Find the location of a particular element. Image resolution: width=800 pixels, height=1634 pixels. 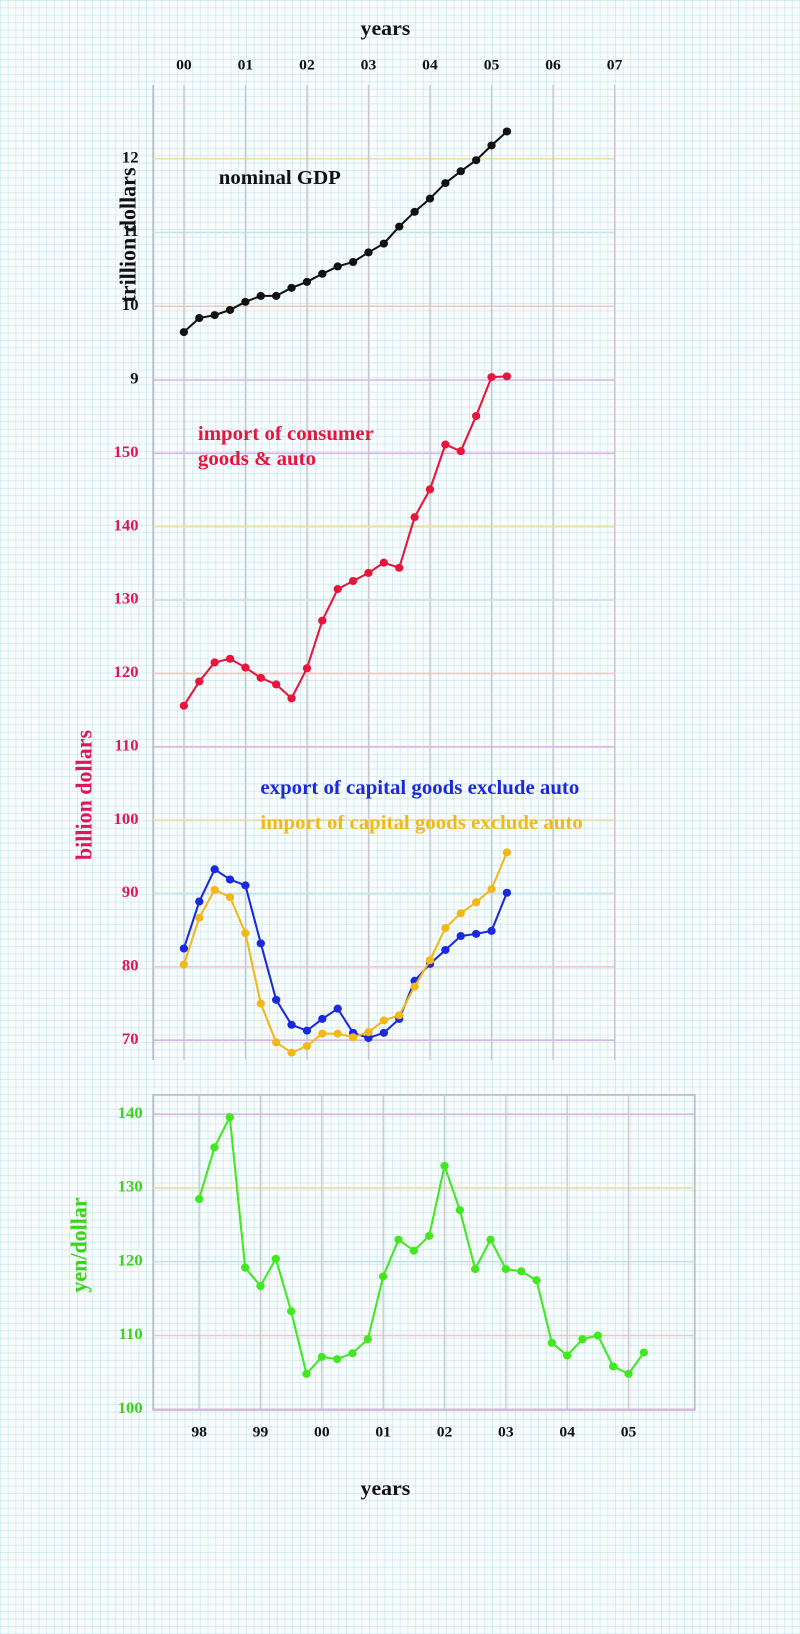

series-label-text: import of capital goods exclude auto is located at coordinates (421, 823).